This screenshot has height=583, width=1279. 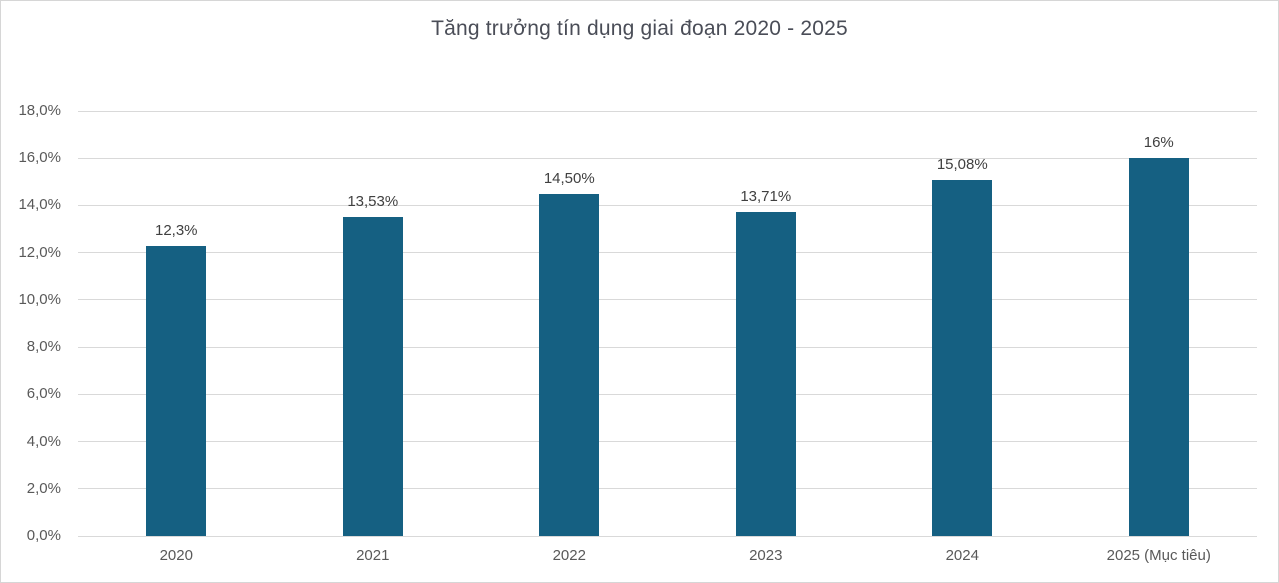 I want to click on bar-2022, so click(x=569, y=364).